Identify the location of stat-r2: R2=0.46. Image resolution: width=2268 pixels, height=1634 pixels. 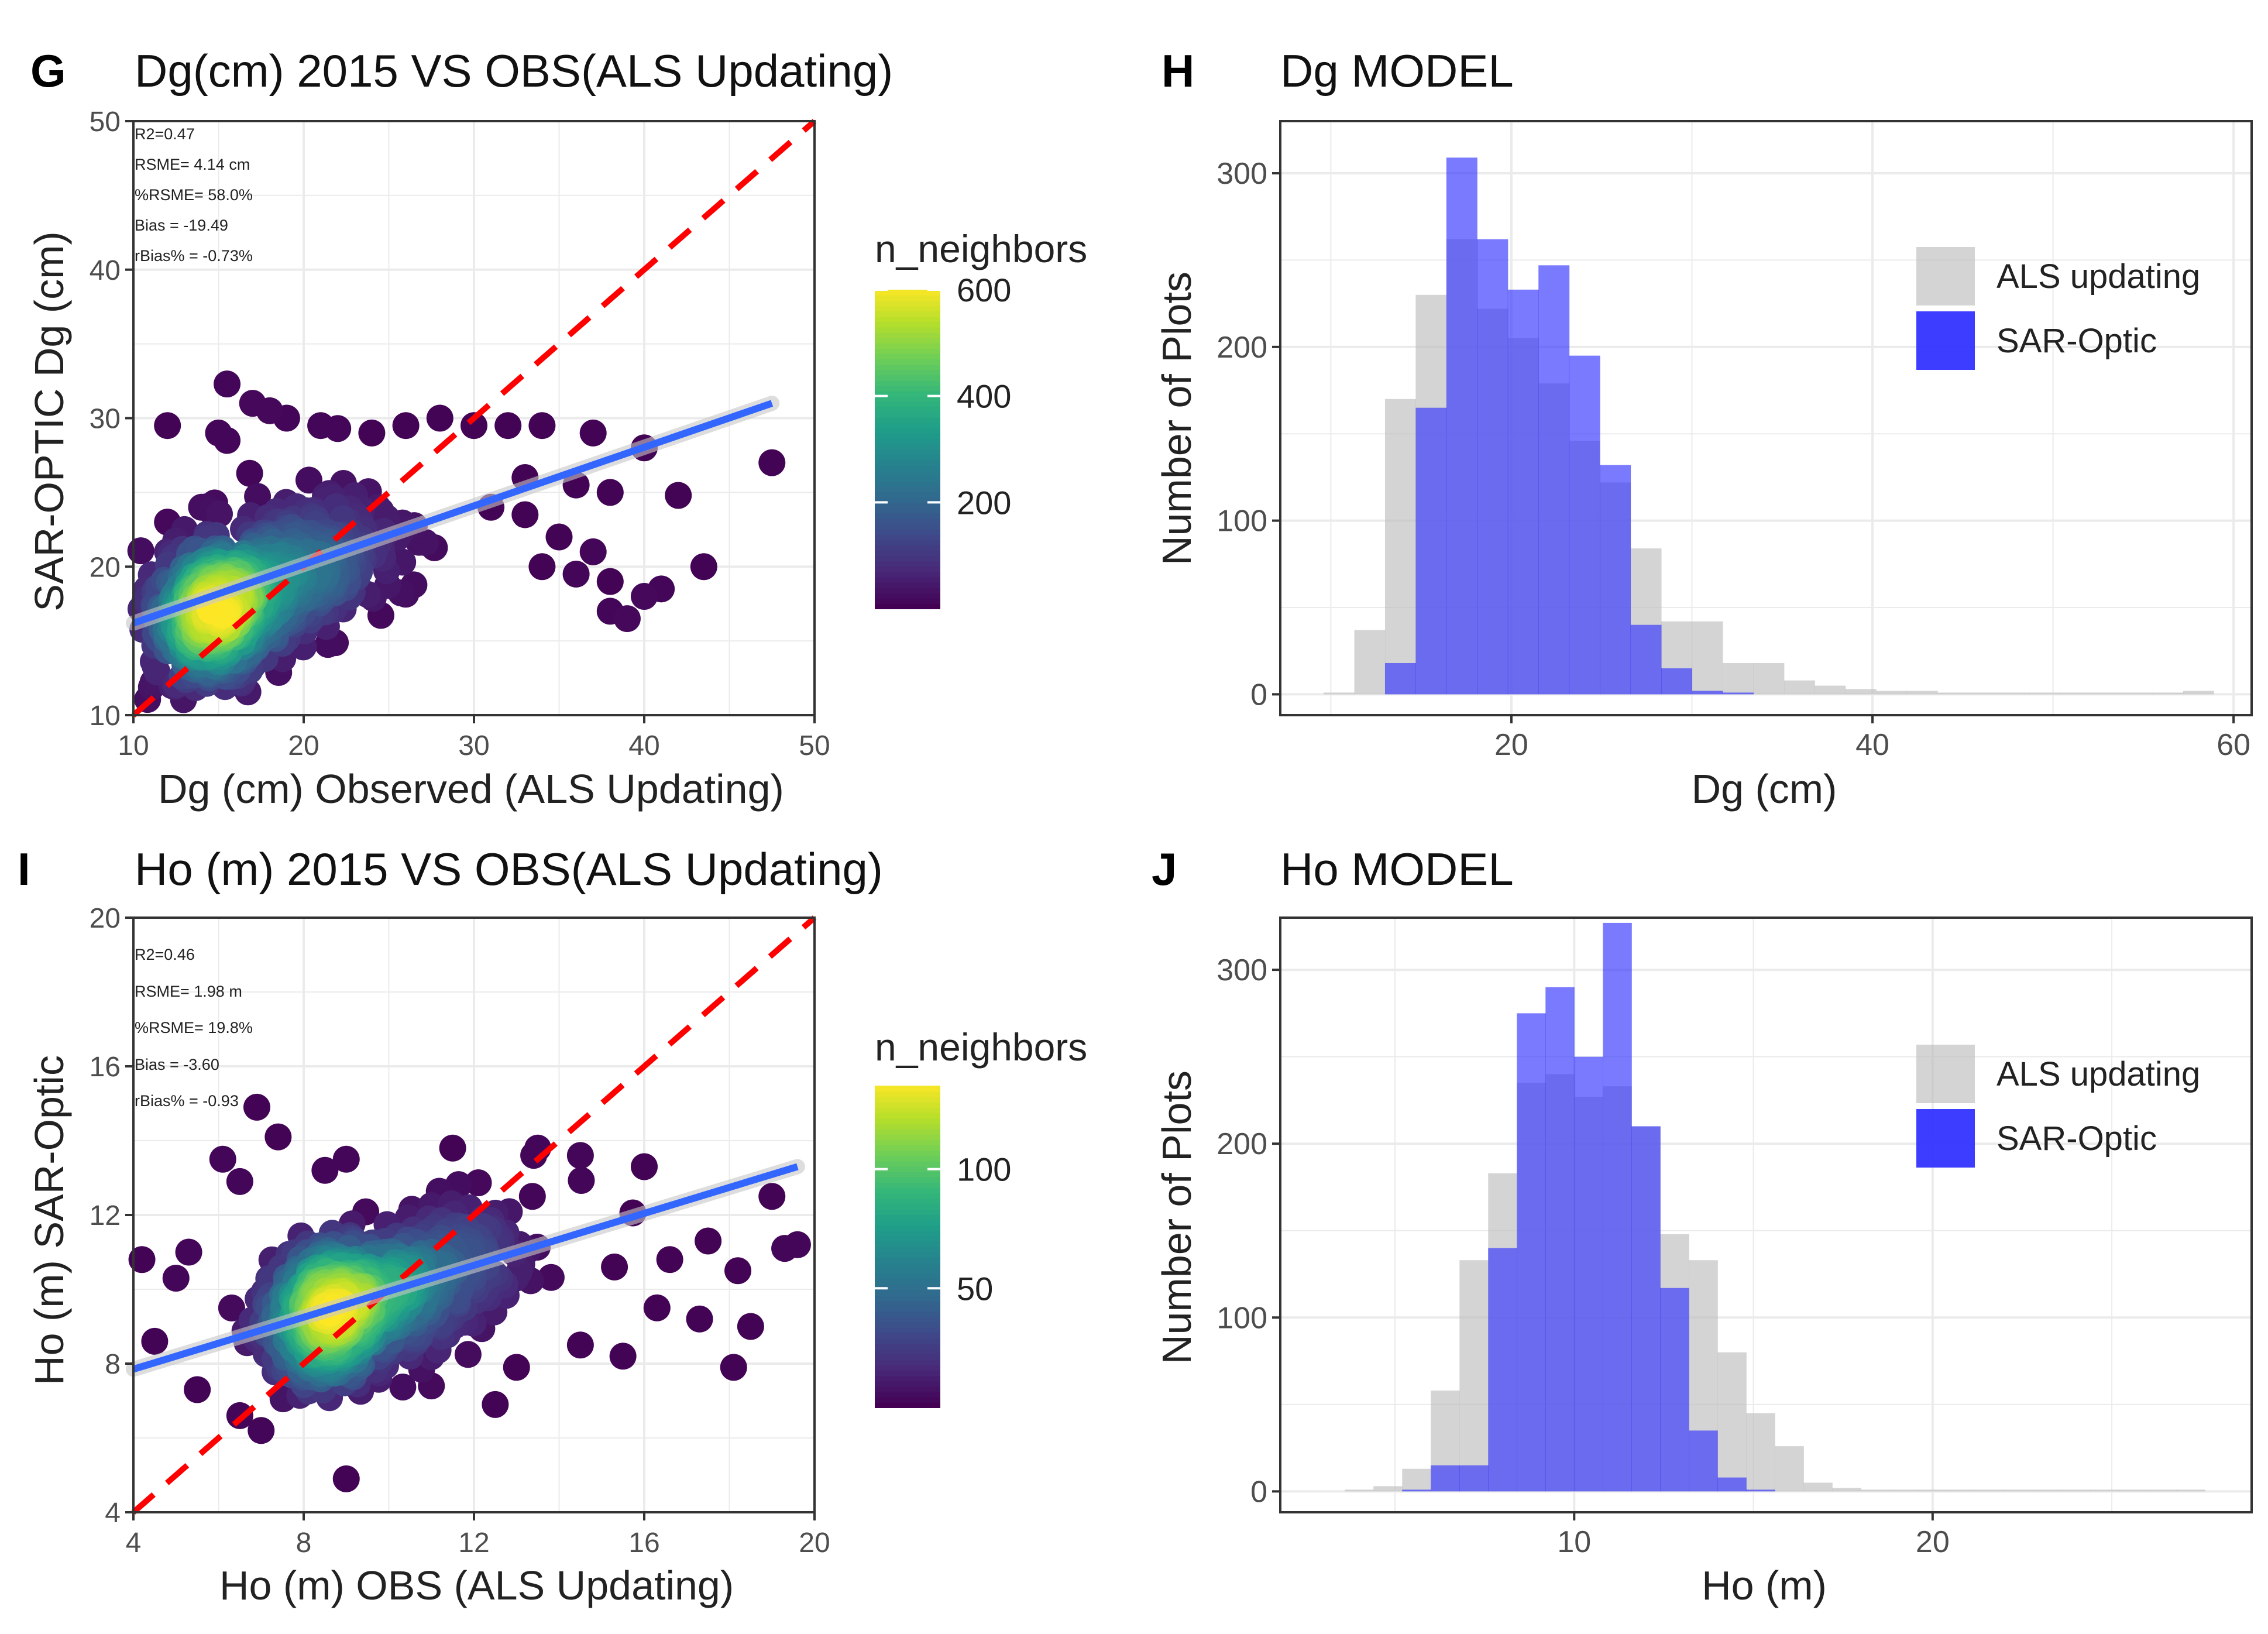
(165, 954).